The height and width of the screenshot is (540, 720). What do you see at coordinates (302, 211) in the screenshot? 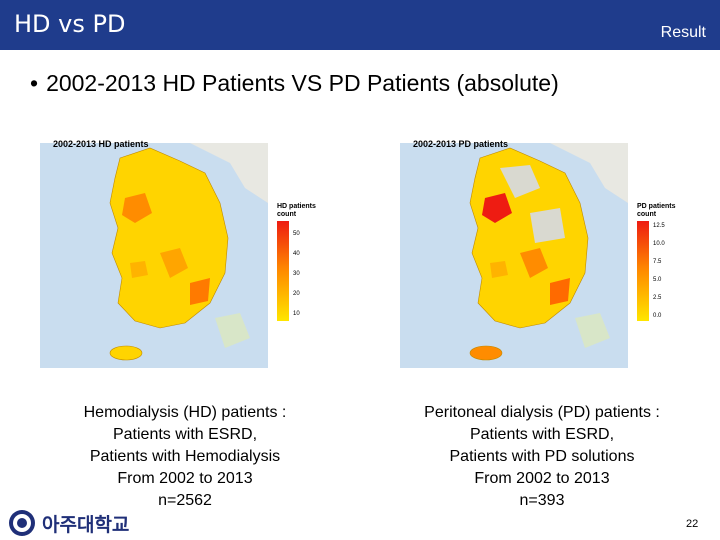
I see `hd-legend-title: HD patients count` at bounding box center [302, 211].